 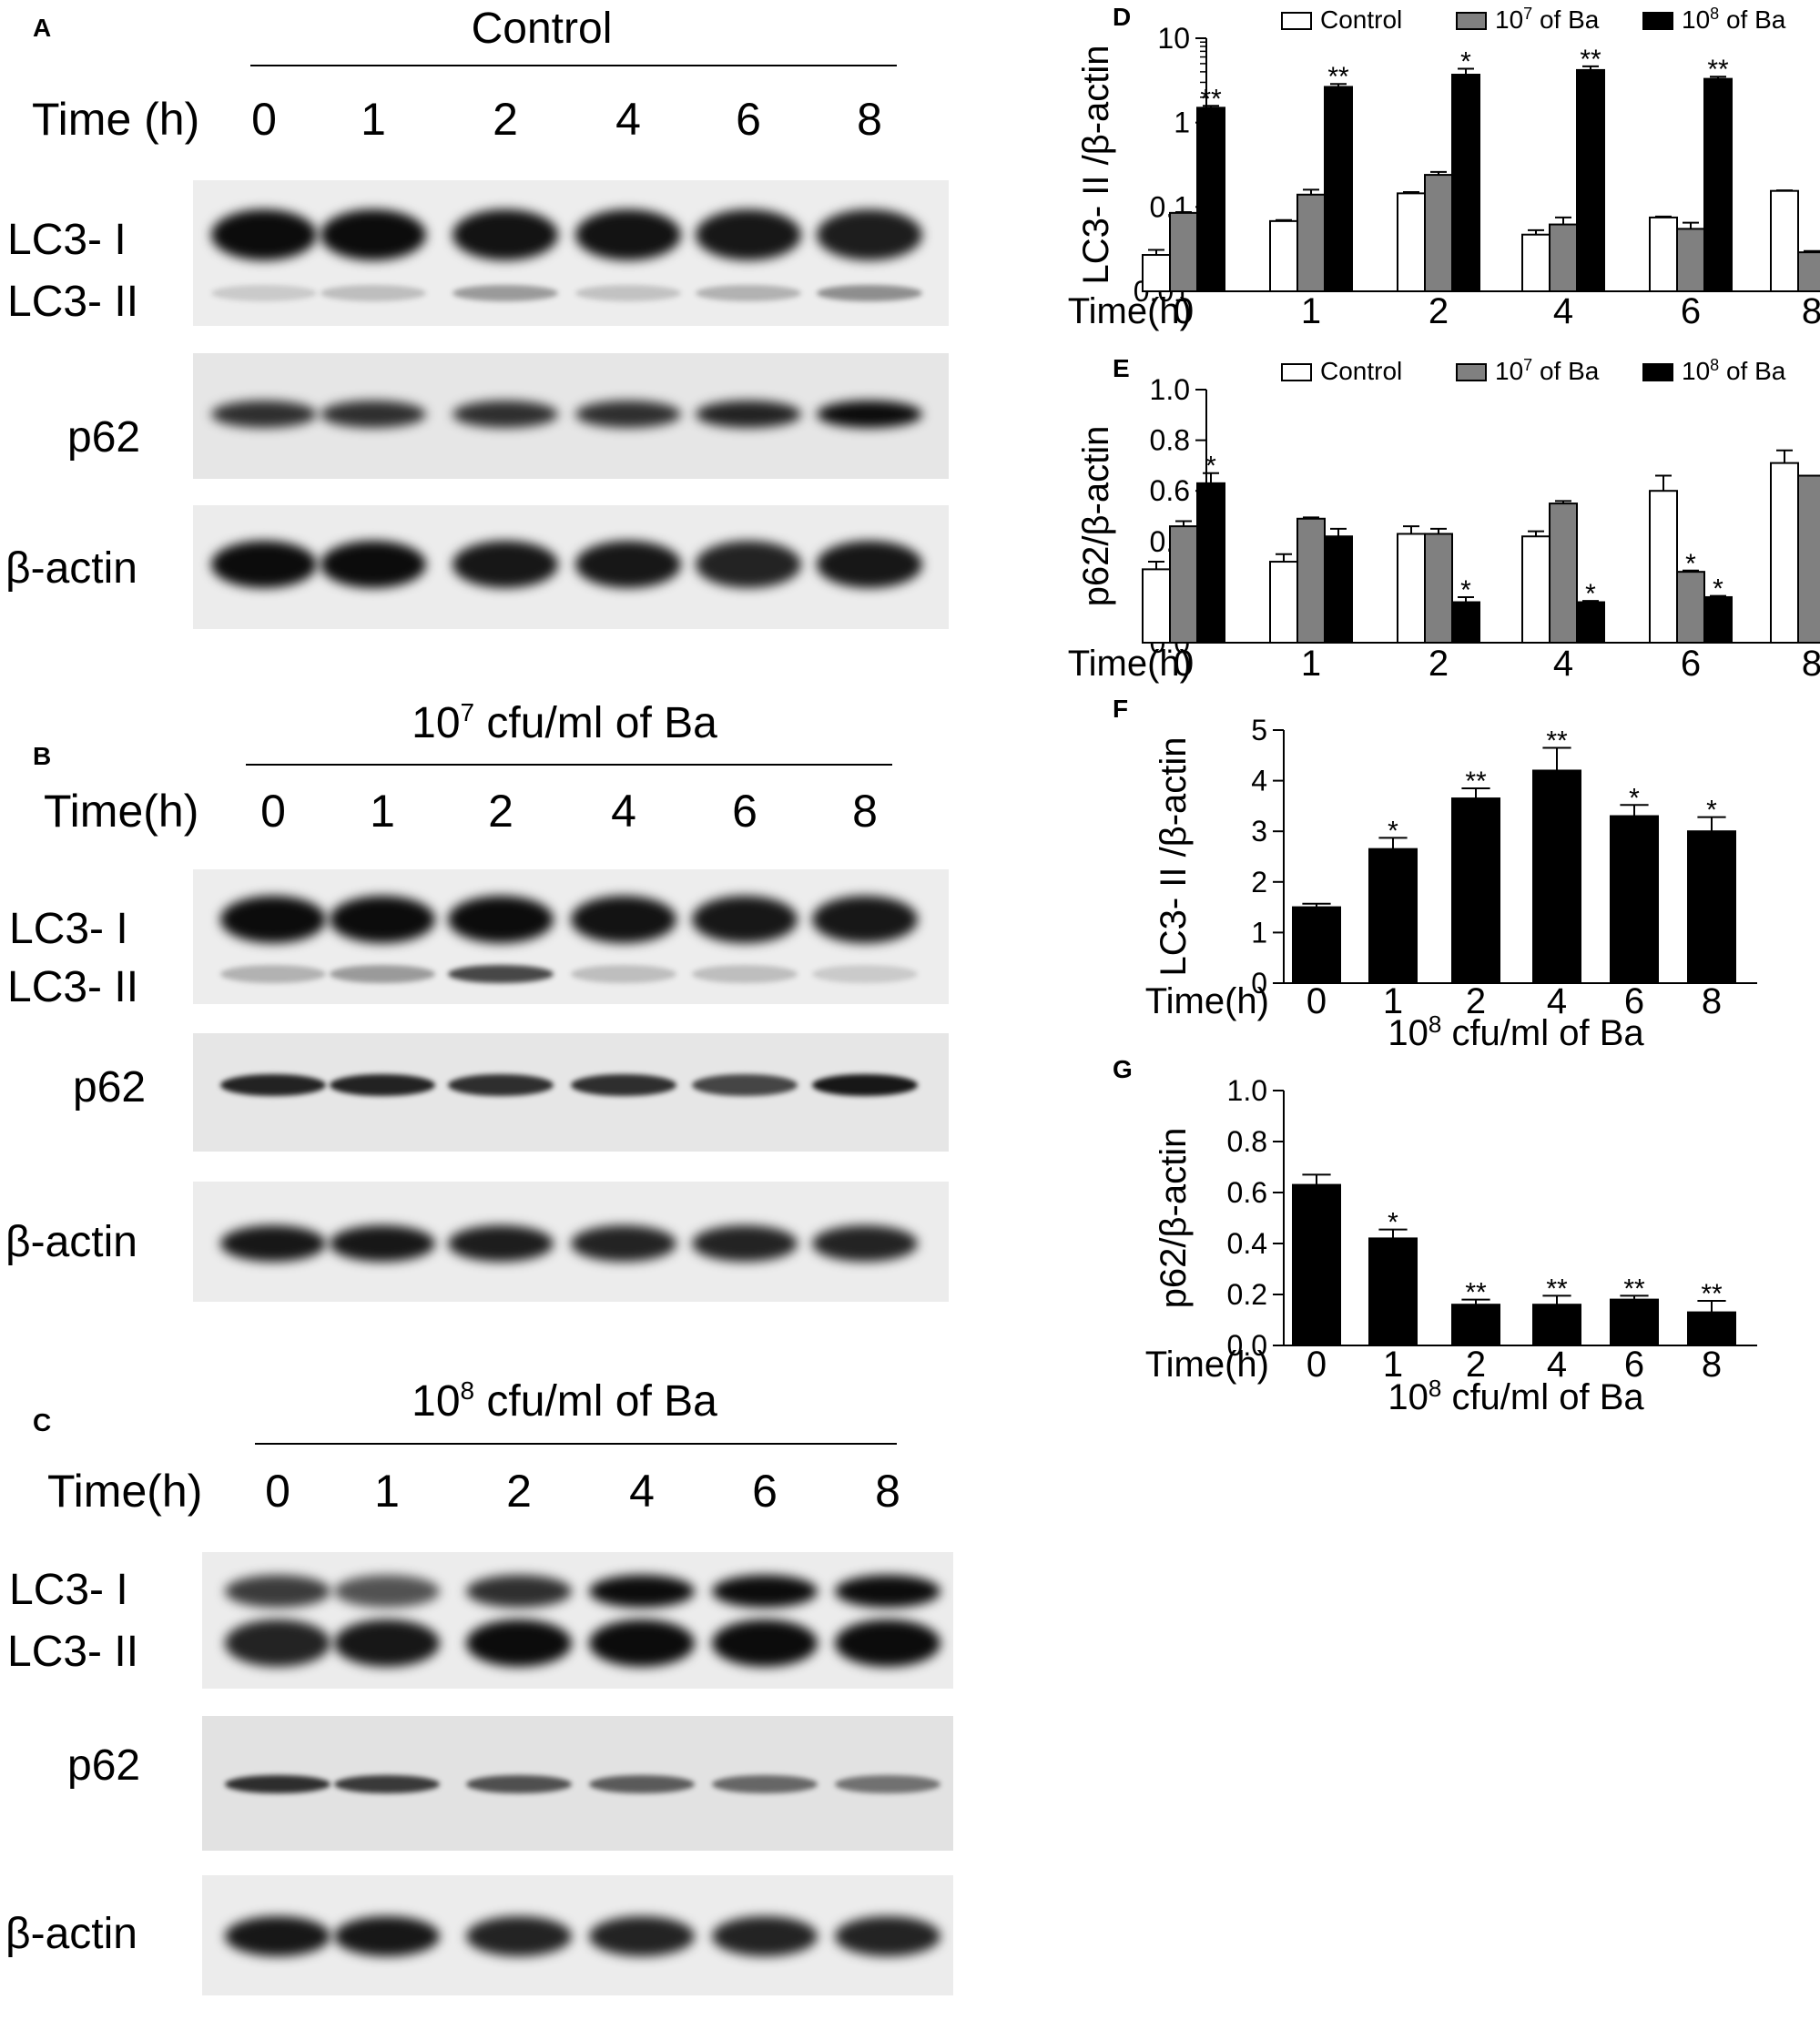 I want to click on x-axis-sublabel: 108 cfu/ml of Ba, so click(x=1516, y=1396).